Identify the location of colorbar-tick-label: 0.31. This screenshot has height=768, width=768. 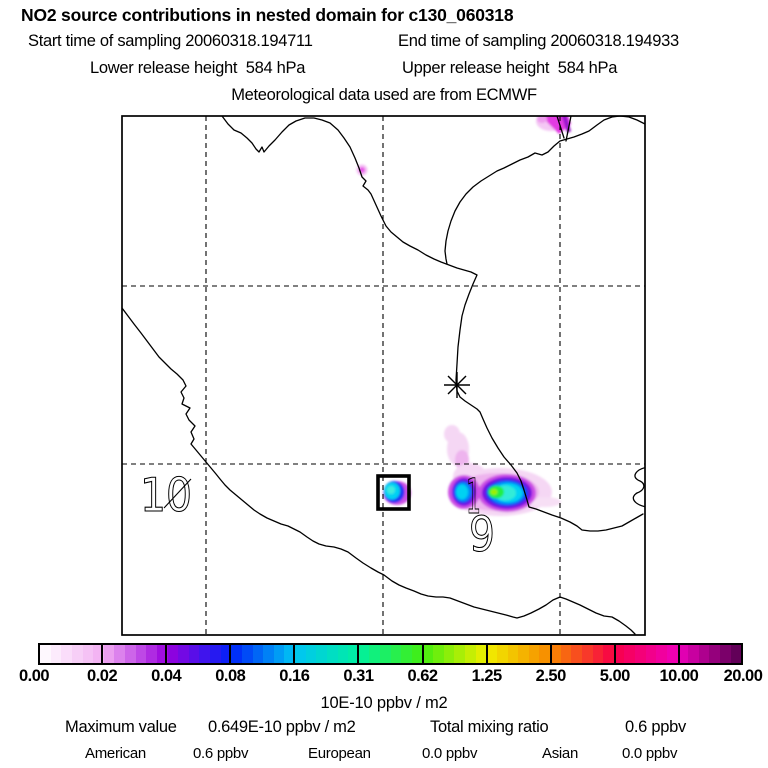
(358, 676).